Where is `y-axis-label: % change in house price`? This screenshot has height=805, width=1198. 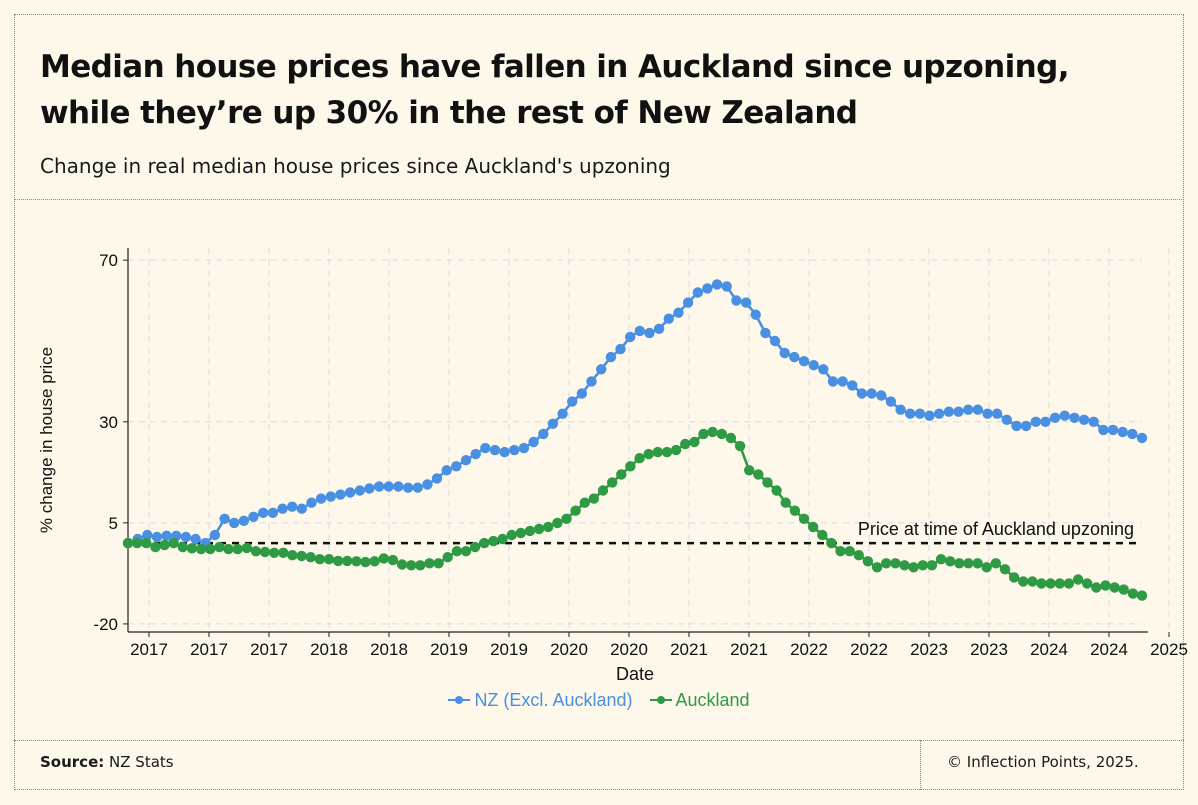 y-axis-label: % change in house price is located at coordinates (46, 440).